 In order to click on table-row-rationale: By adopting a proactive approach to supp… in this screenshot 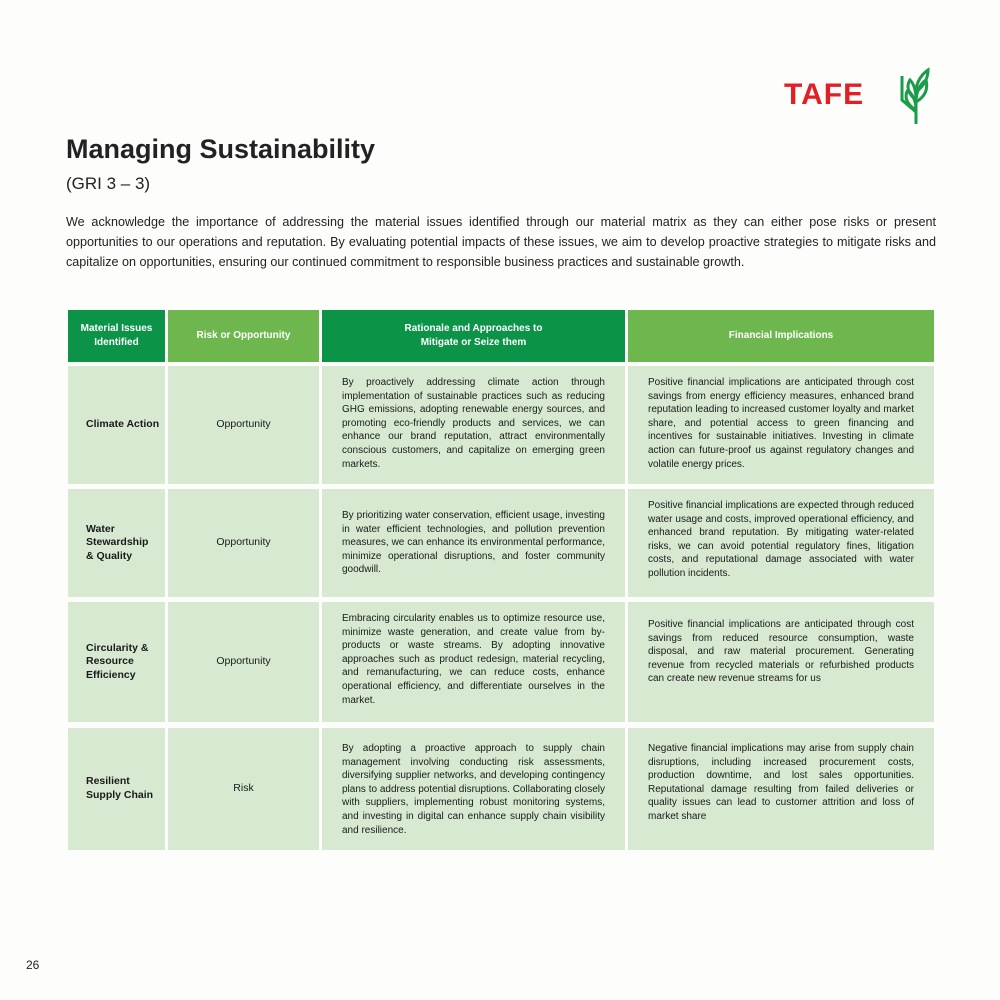, I will do `click(473, 789)`.